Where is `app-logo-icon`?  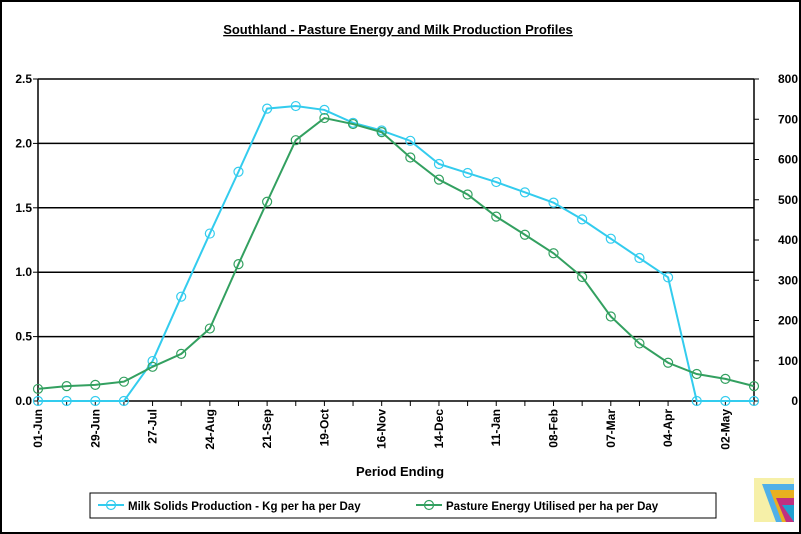 app-logo-icon is located at coordinates (774, 500).